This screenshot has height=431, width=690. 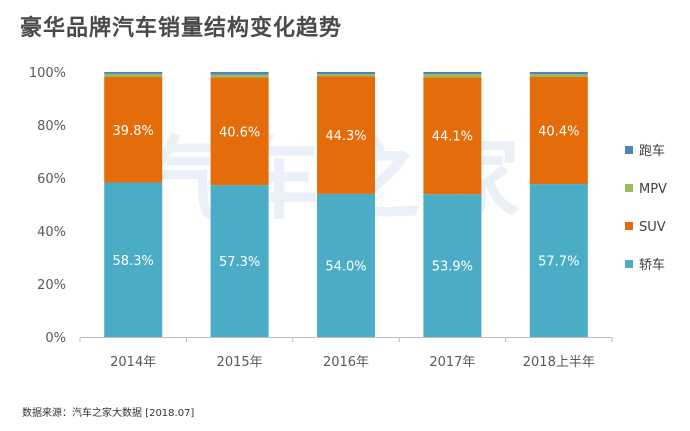 I want to click on data-label: 54.0%, so click(x=345, y=266).